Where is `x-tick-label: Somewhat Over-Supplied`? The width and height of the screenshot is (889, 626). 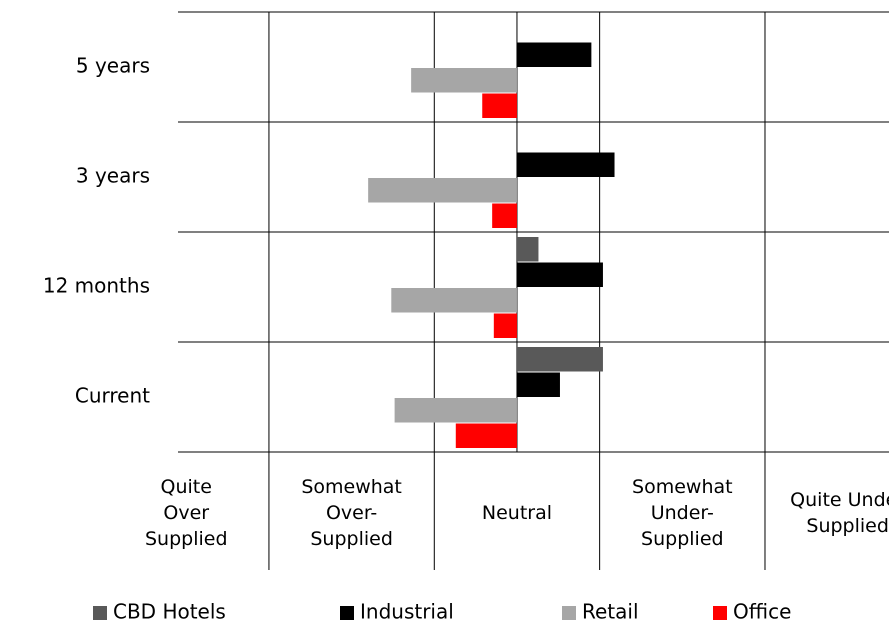
x-tick-label: Somewhat Over-Supplied is located at coordinates (352, 513).